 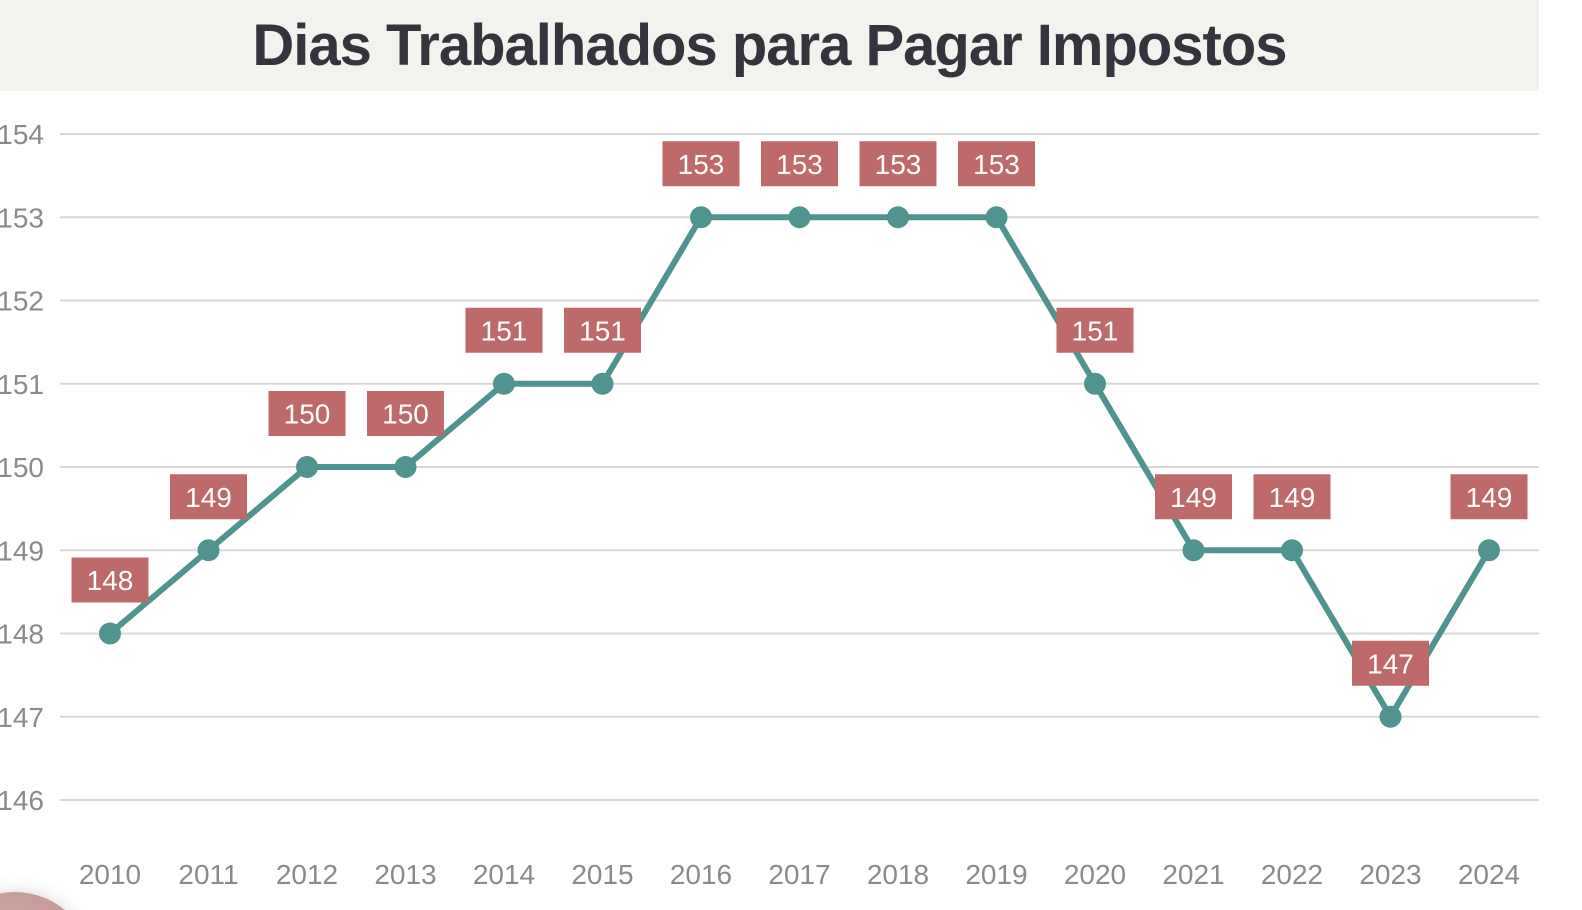 What do you see at coordinates (22, 800) in the screenshot?
I see `y-tick-146: 146` at bounding box center [22, 800].